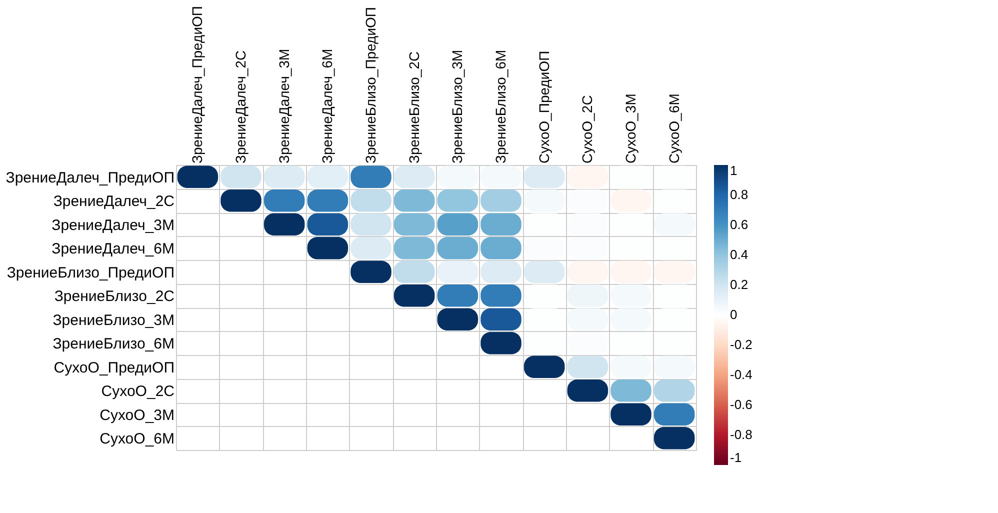 The width and height of the screenshot is (998, 513). I want to click on y-tick-label: ЗрениеБлизо_3М, so click(113, 320).